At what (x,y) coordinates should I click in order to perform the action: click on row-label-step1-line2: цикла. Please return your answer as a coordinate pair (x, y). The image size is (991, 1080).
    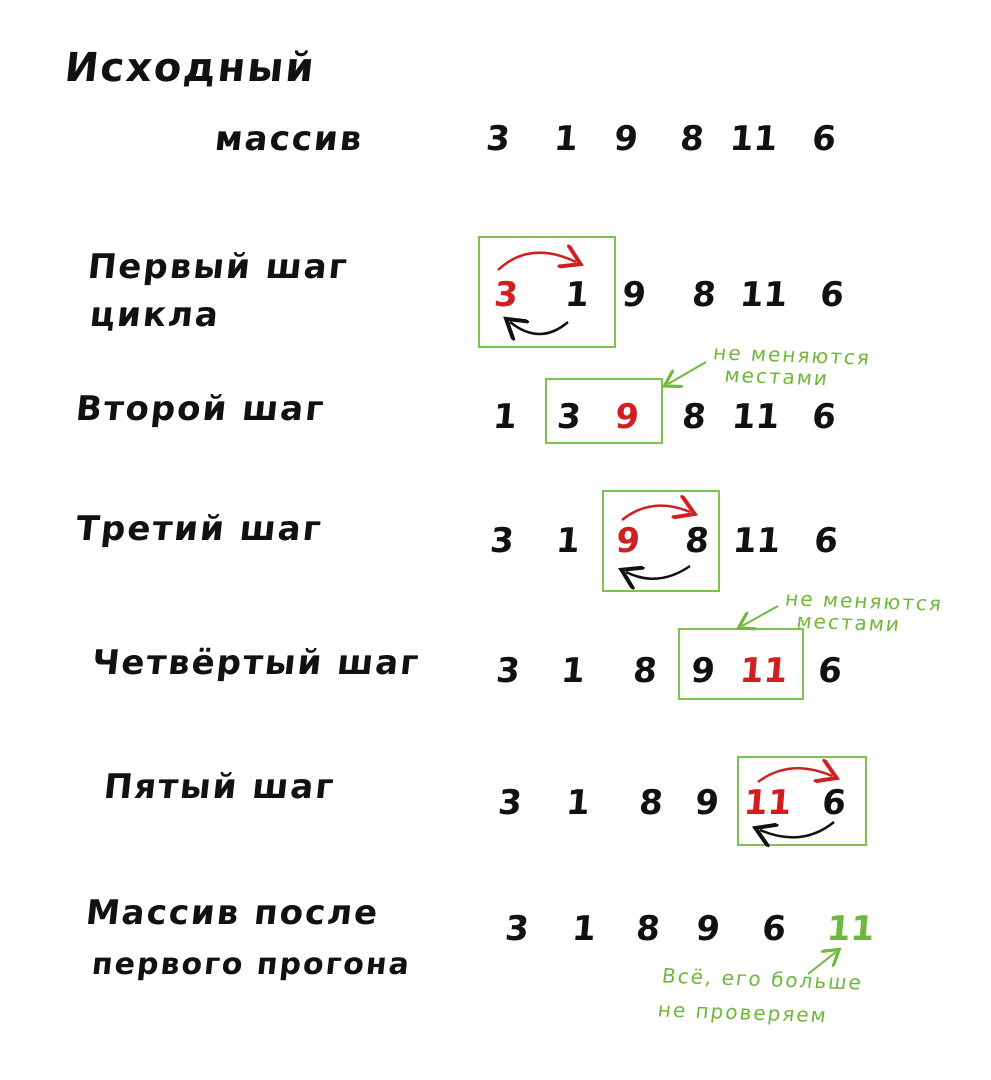
    Looking at the image, I should click on (155, 315).